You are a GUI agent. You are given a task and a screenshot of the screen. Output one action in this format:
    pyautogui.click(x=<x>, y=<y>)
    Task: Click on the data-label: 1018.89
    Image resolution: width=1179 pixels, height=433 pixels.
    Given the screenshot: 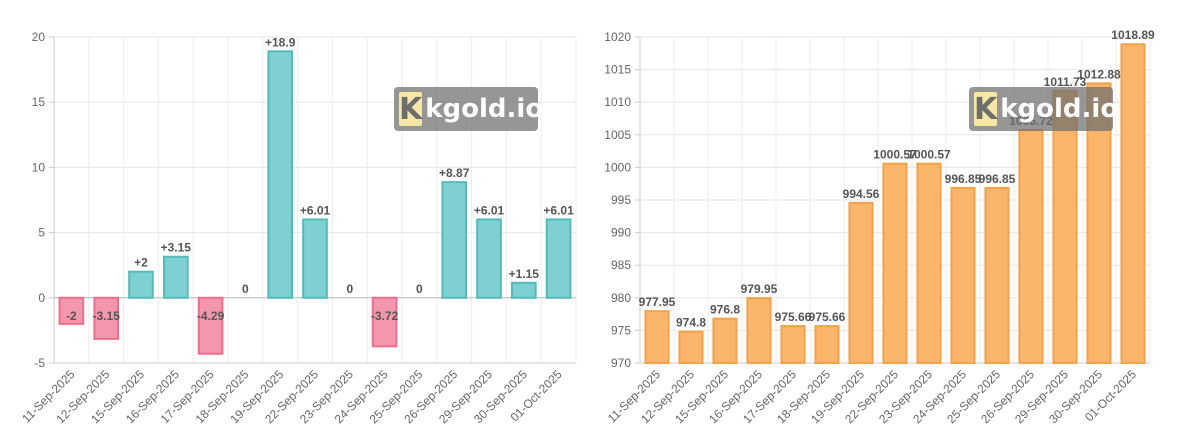 What is the action you would take?
    pyautogui.click(x=1133, y=35)
    